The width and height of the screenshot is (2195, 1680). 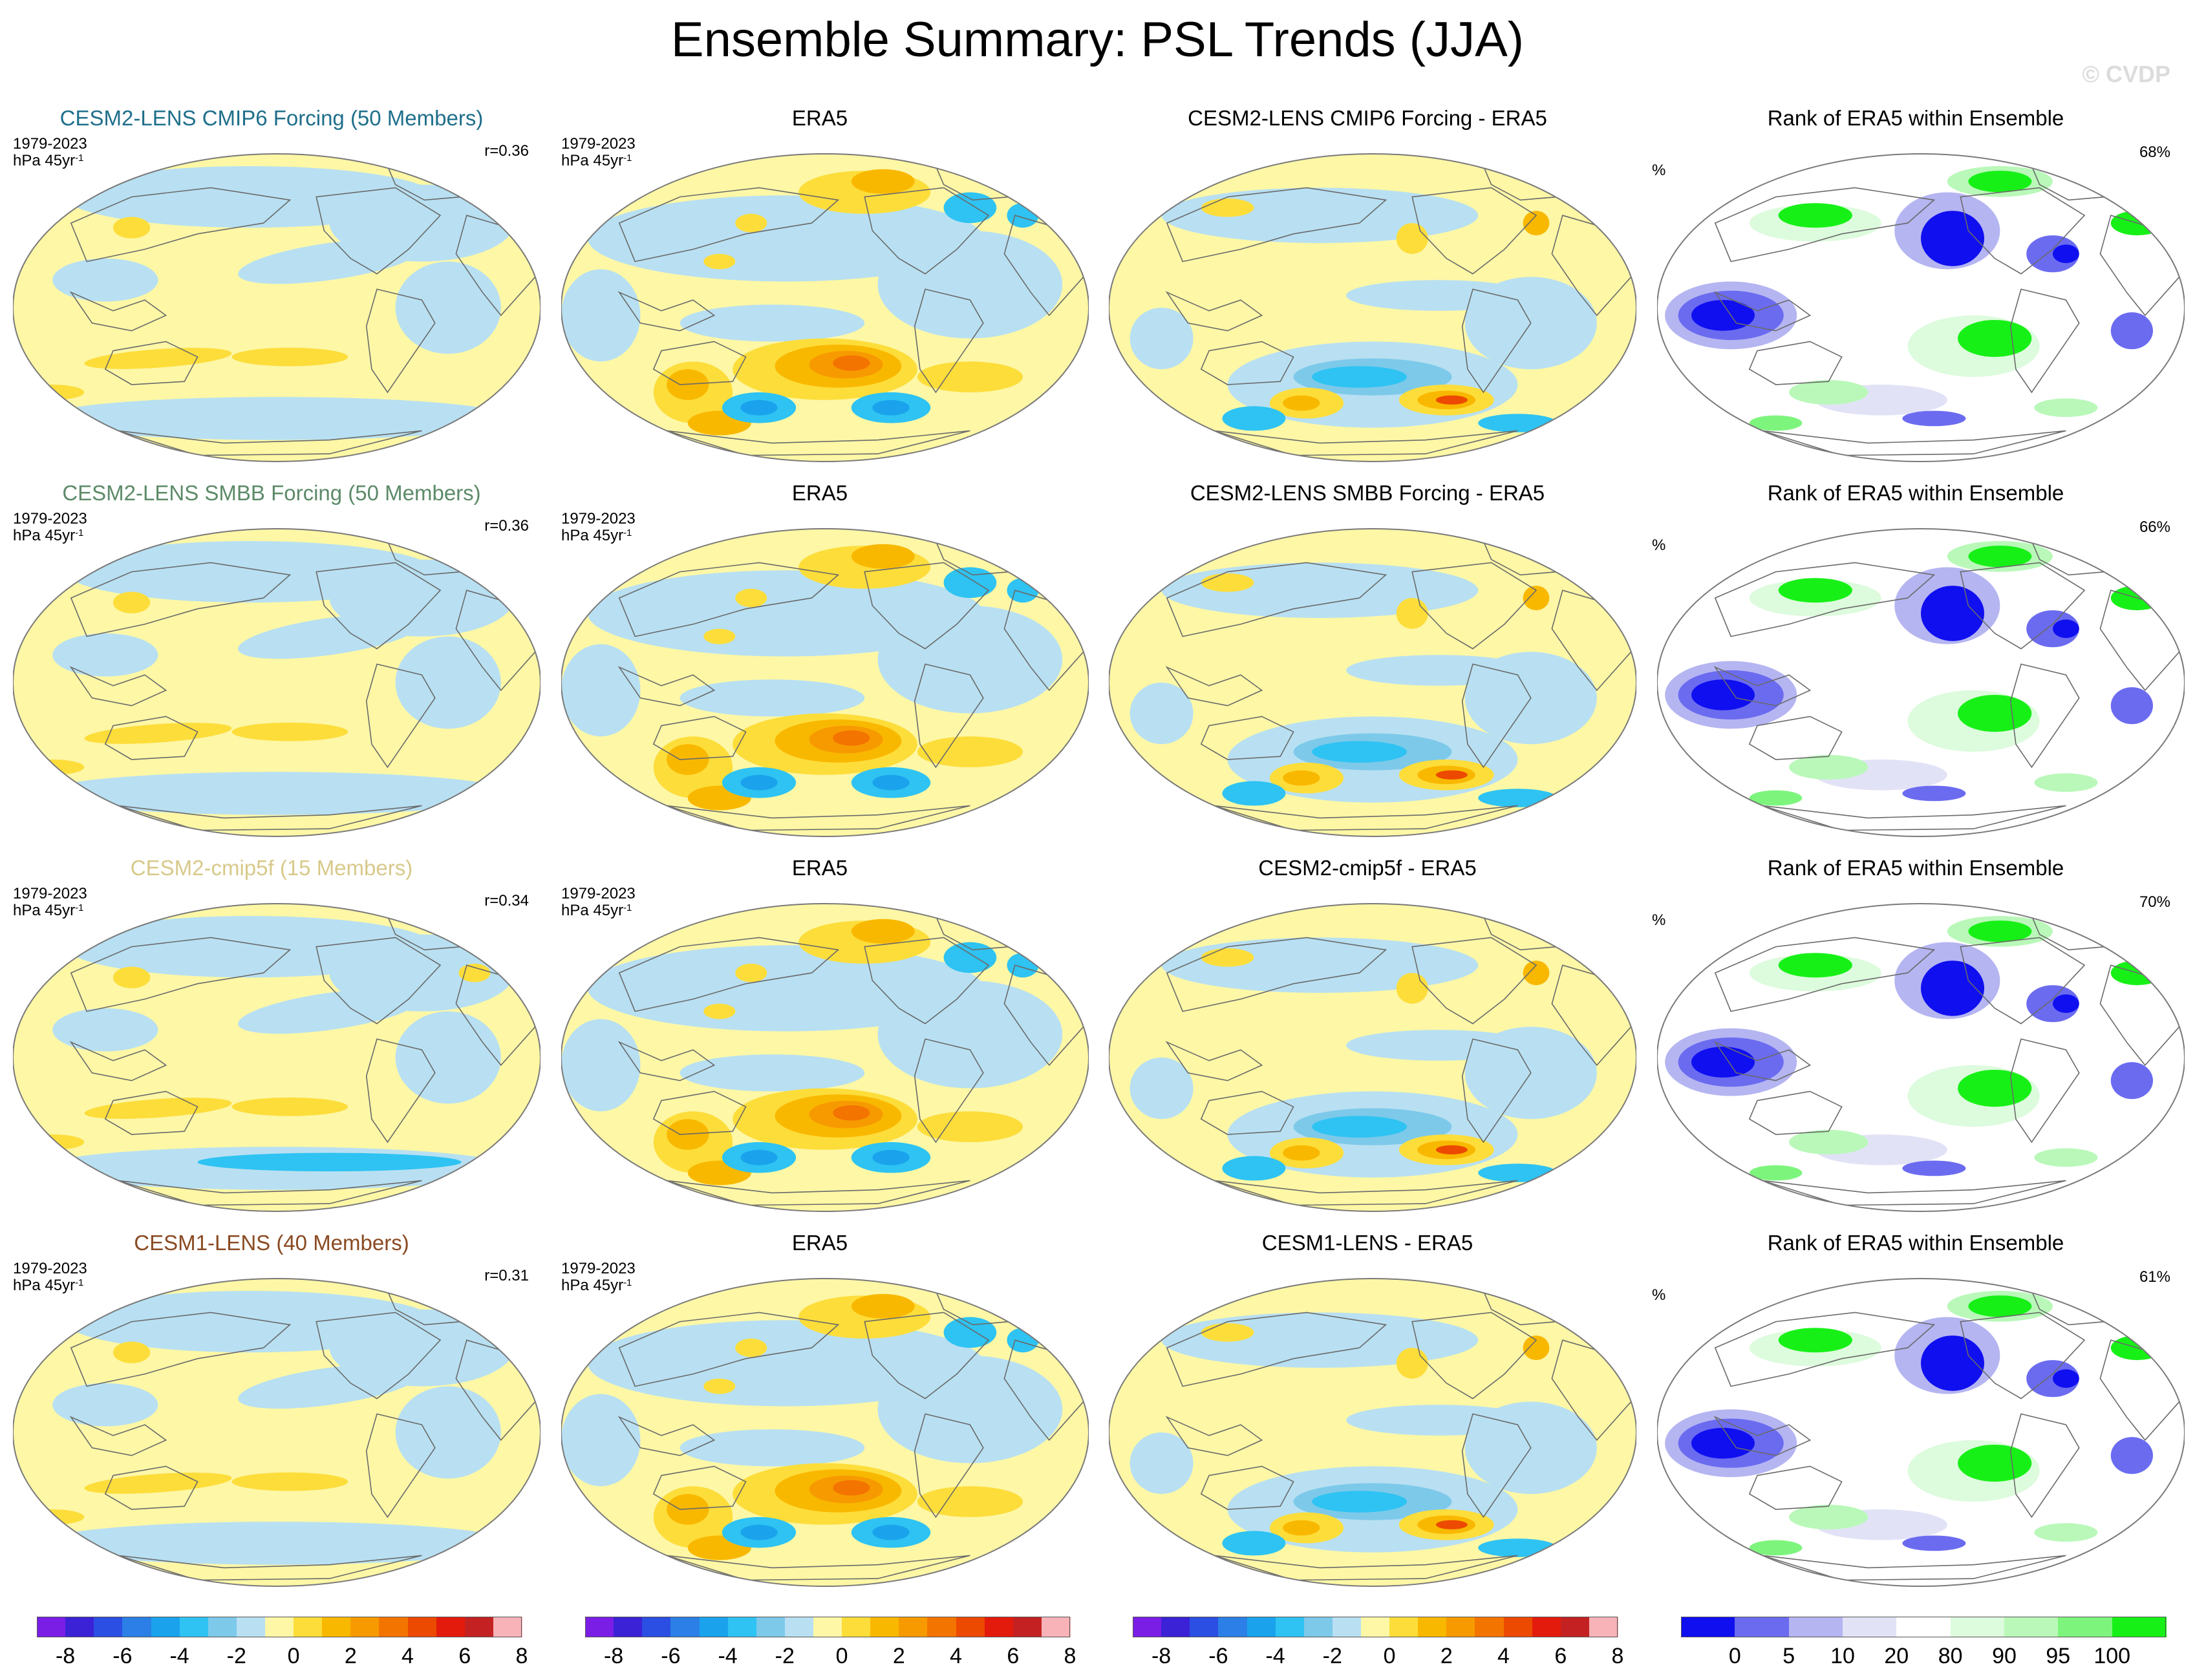 I want to click on rank-percent-value: 66%, so click(x=2154, y=527).